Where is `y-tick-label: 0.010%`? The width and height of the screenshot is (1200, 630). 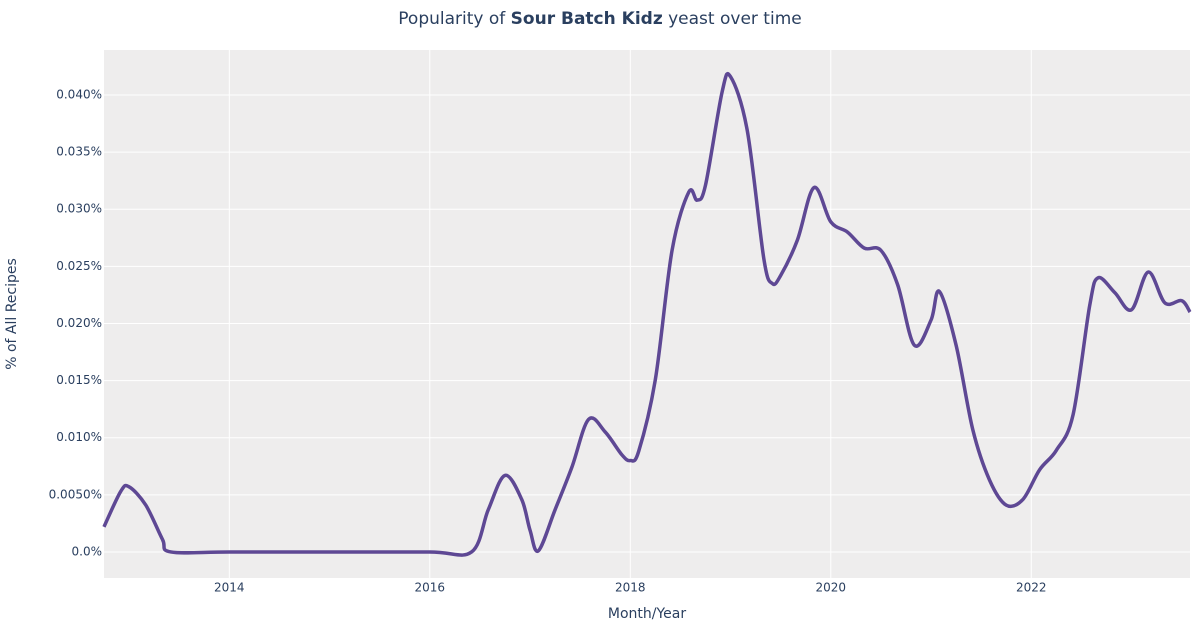
y-tick-label: 0.010% is located at coordinates (79, 437).